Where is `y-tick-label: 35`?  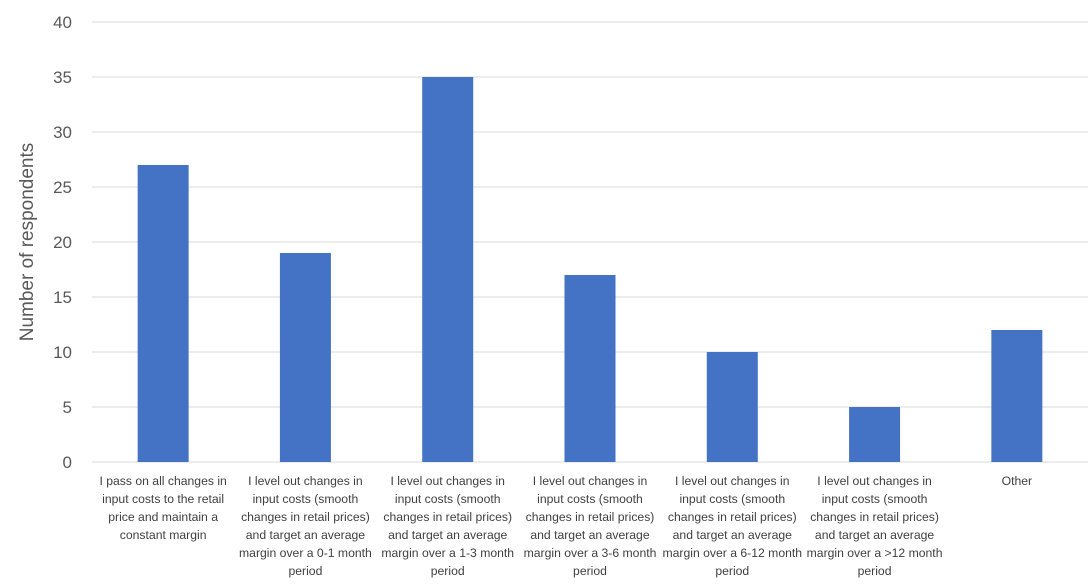 y-tick-label: 35 is located at coordinates (62, 77).